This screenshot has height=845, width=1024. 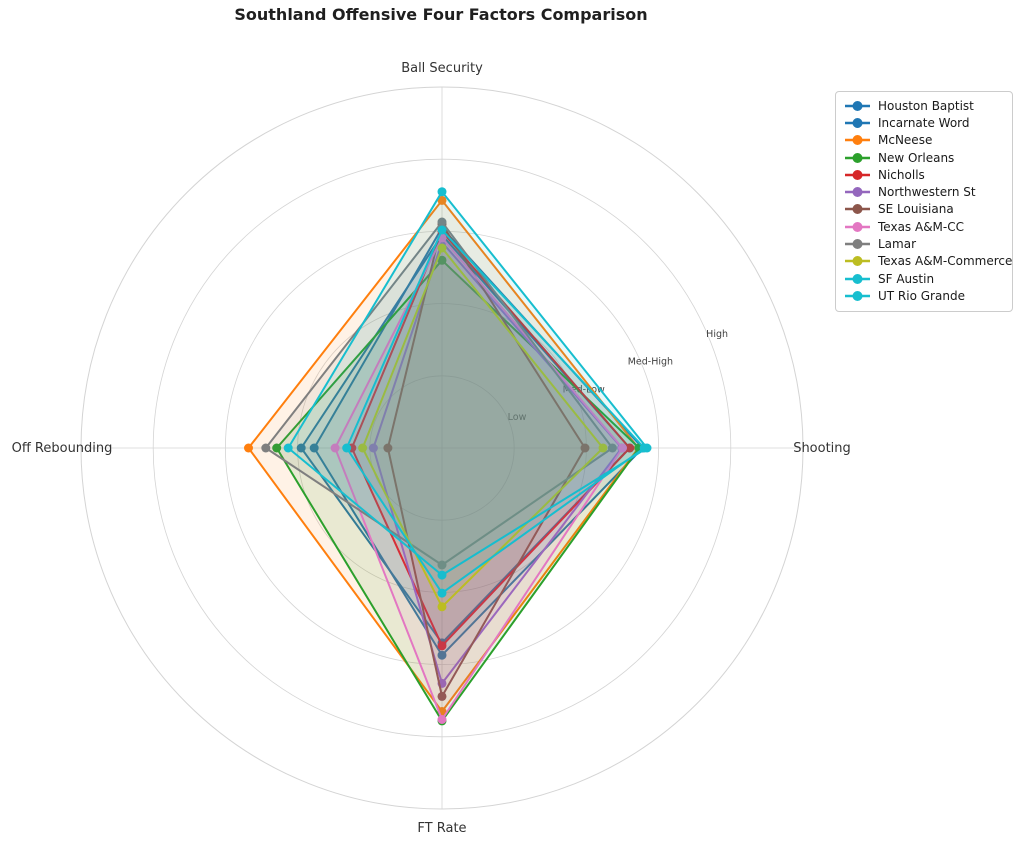 I want to click on legend-item-label: Texas A&M-Commerce, so click(x=945, y=261).